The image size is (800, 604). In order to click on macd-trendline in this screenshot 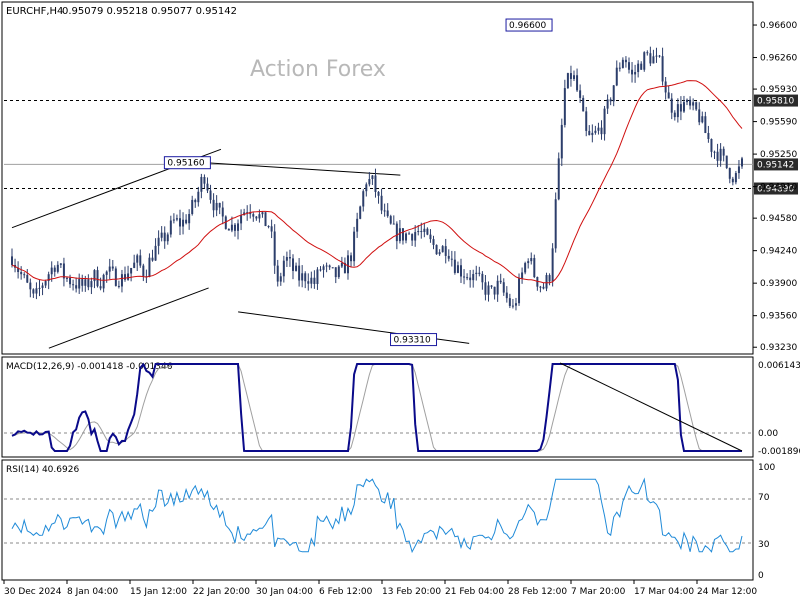, I will do `click(651, 407)`.